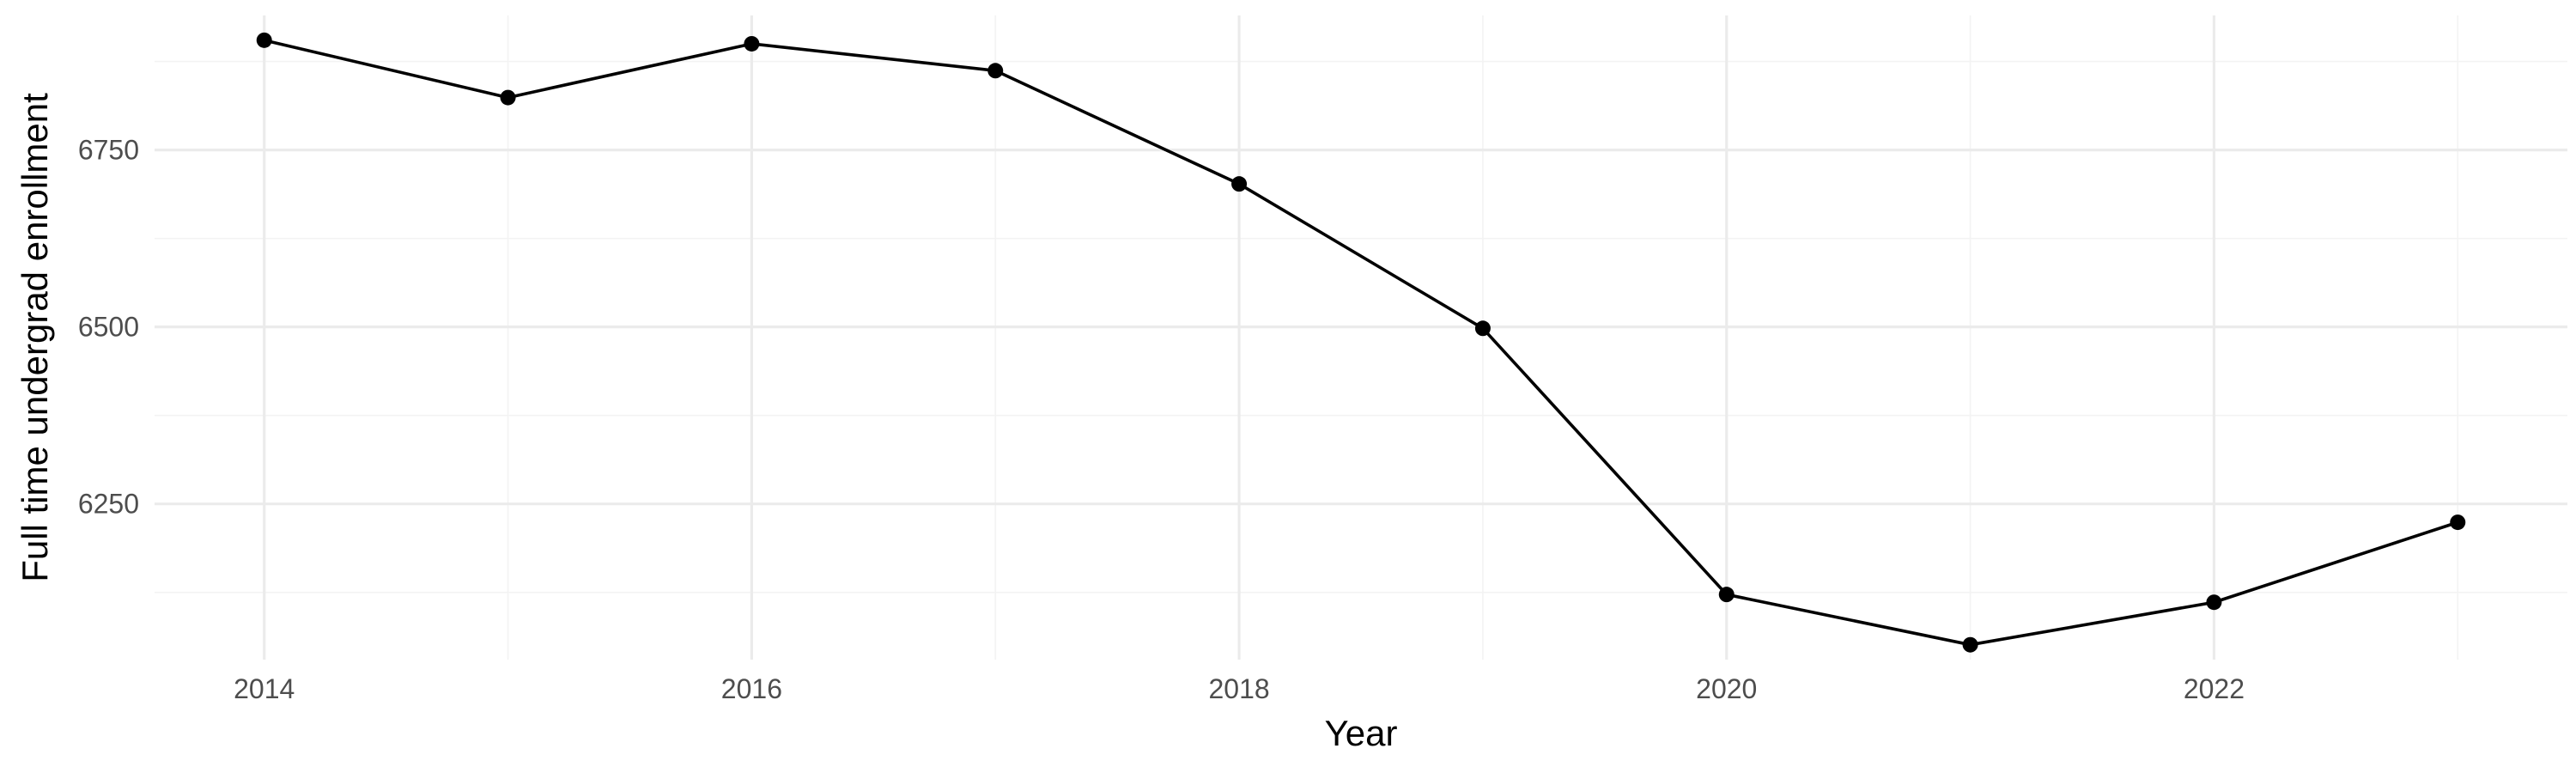 The width and height of the screenshot is (2576, 773). I want to click on x-axis-title: Year, so click(1361, 733).